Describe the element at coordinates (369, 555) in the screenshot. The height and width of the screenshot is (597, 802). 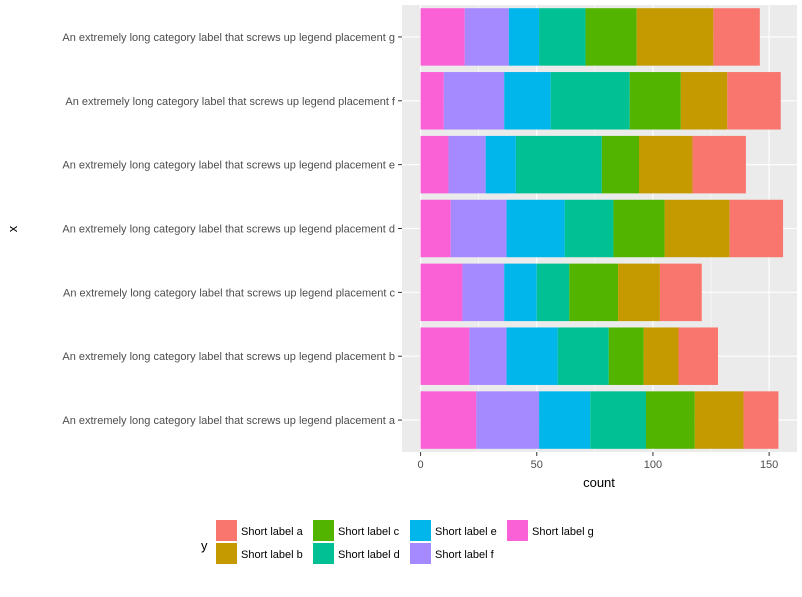
I see `legend-label: Short label d` at that location.